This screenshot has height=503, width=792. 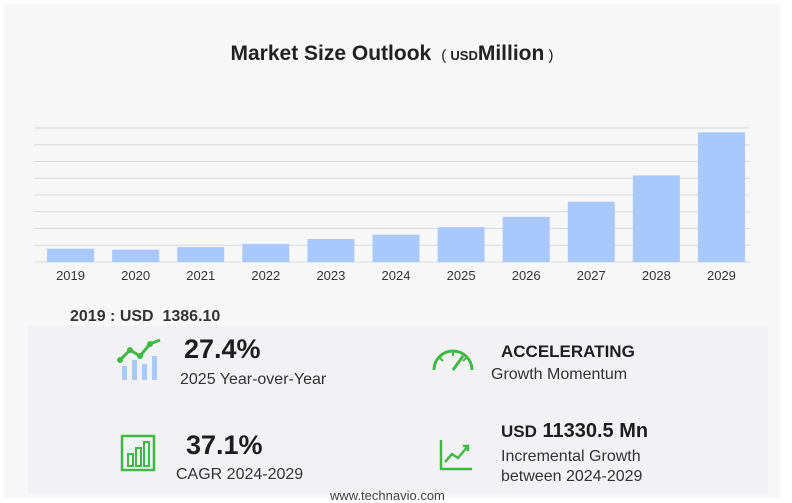 I want to click on momentum-value: ACCELERATING, so click(x=568, y=351).